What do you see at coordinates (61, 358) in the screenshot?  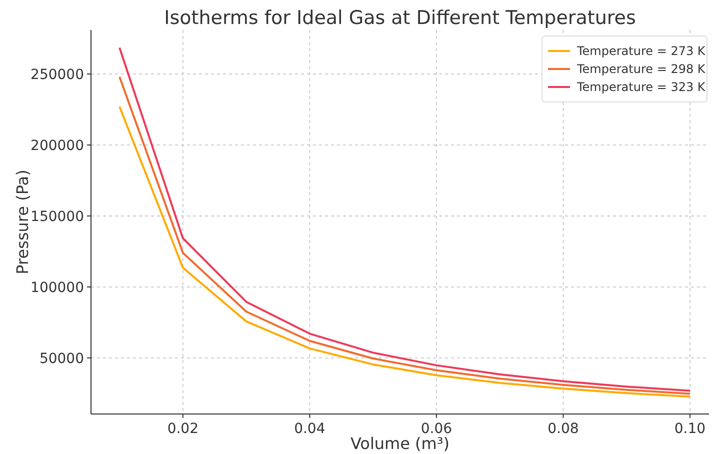 I see `y-tick-label: 50000` at bounding box center [61, 358].